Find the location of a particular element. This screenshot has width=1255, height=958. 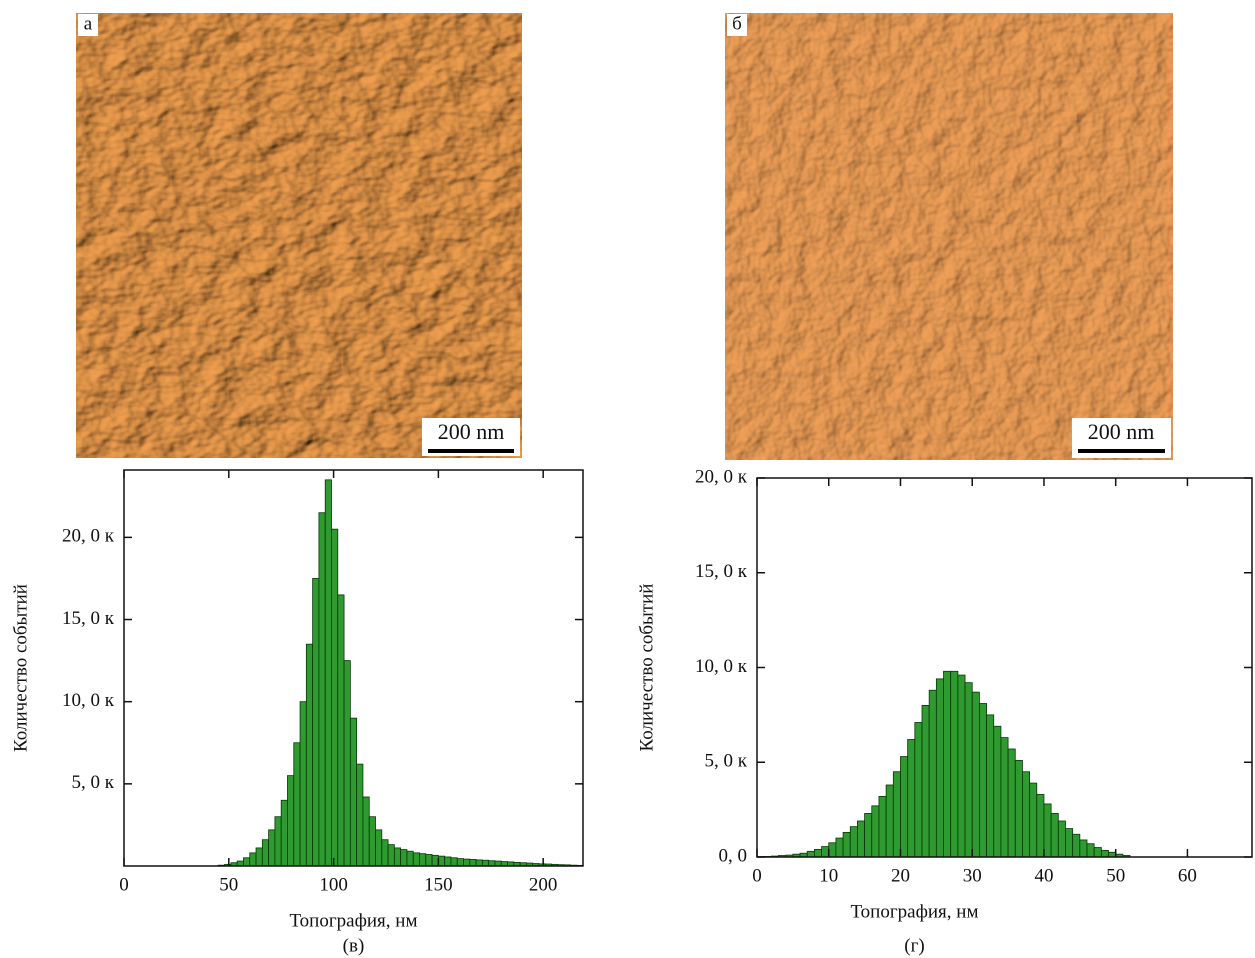

caption: (в) is located at coordinates (354, 945).